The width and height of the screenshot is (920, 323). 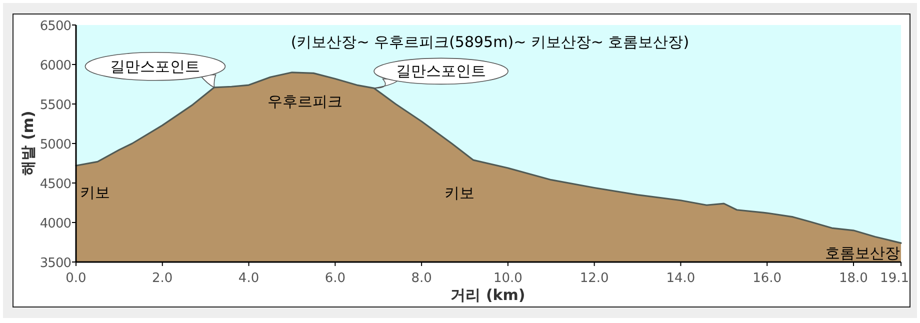 I want to click on x-tick-label: 0.0, so click(x=76, y=278).